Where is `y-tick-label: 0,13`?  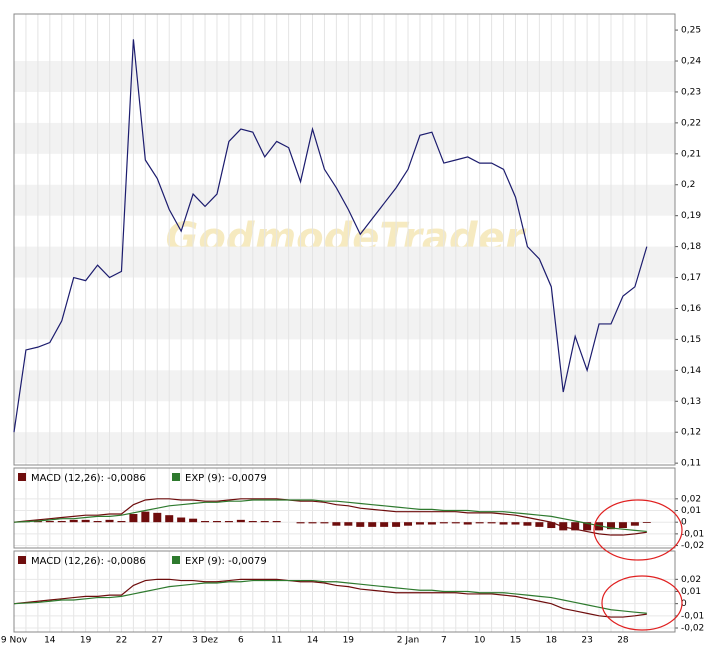 y-tick-label: 0,13 is located at coordinates (691, 402).